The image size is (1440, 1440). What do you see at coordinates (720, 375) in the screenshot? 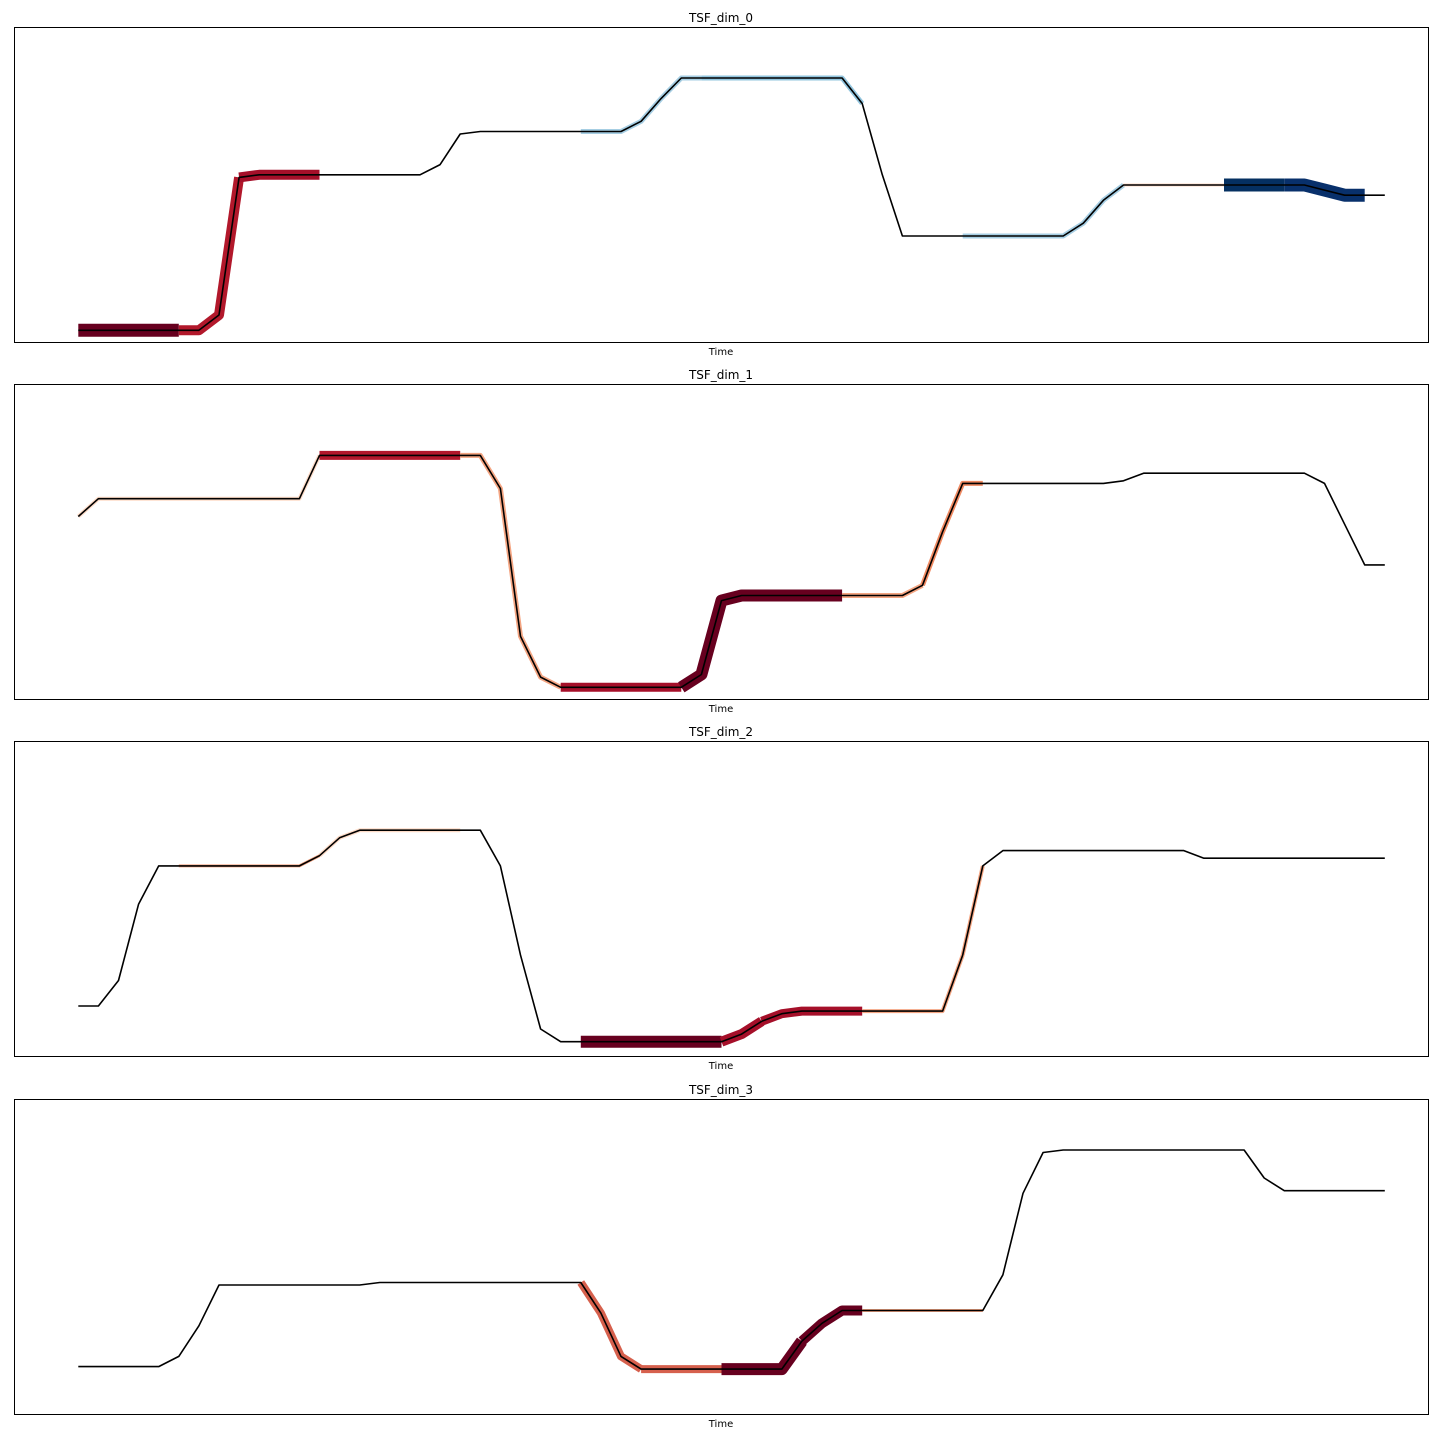
I see `chart-title: TSF_dim_1` at bounding box center [720, 375].